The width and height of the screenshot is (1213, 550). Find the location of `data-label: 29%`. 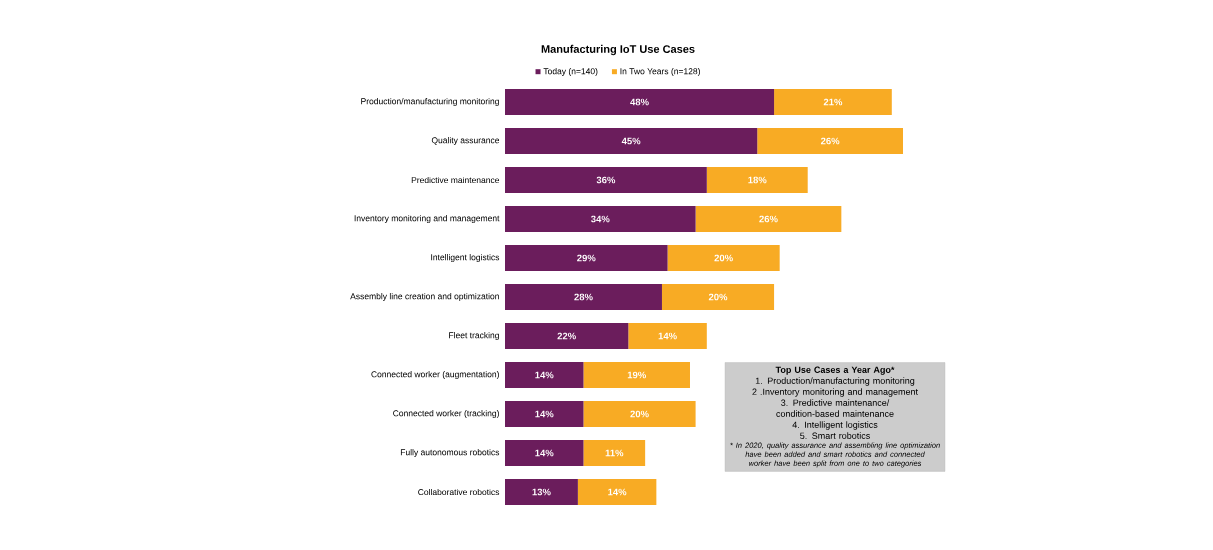

data-label: 29% is located at coordinates (586, 258).